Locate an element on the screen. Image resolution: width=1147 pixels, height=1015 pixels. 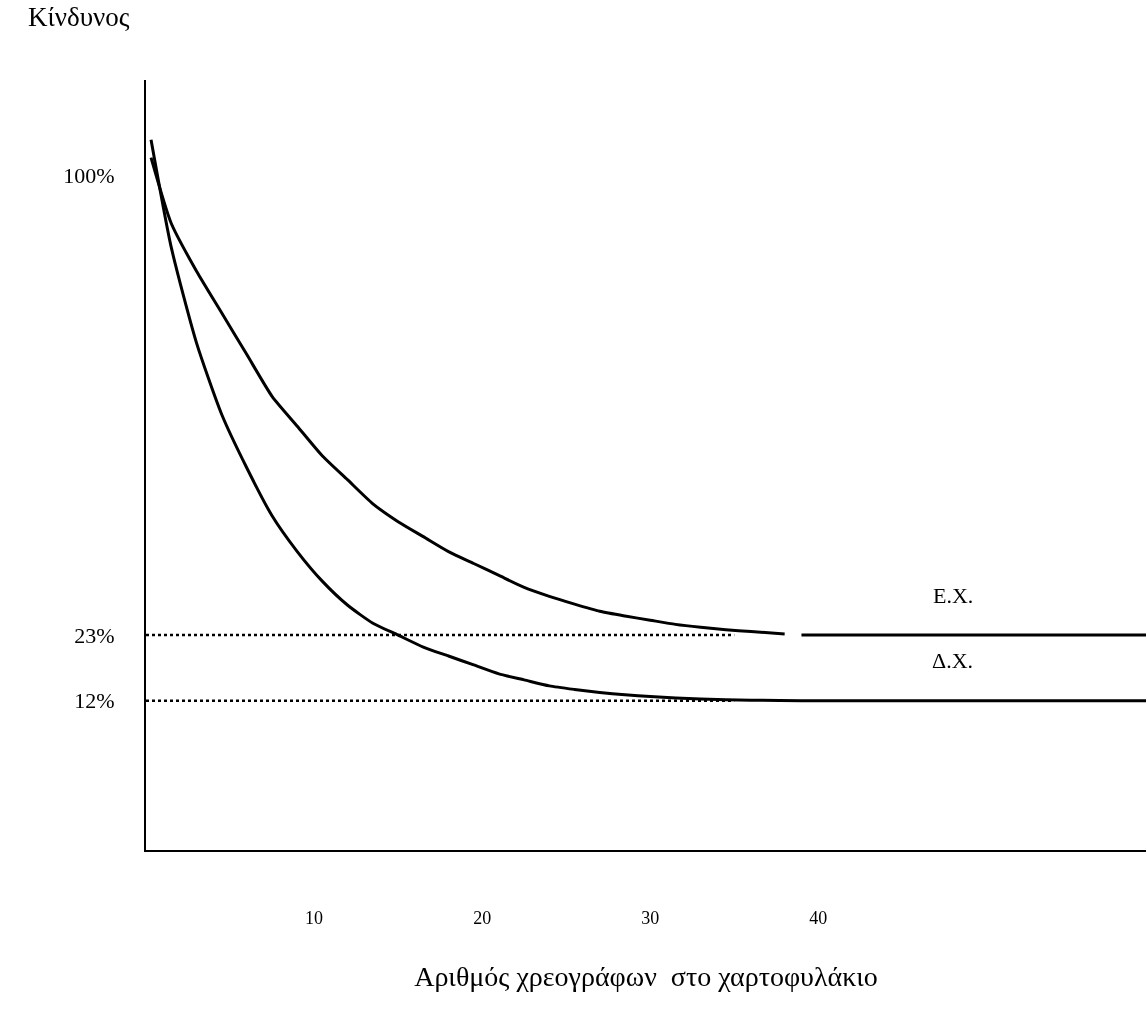
annotation: Ε.Χ. is located at coordinates (953, 595).